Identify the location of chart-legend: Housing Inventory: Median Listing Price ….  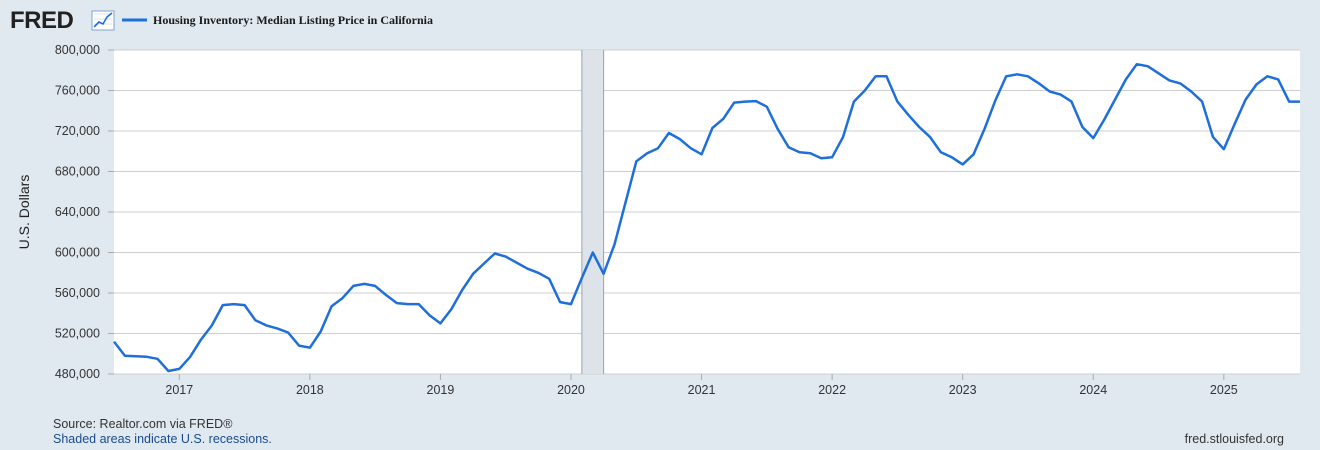
(277, 20).